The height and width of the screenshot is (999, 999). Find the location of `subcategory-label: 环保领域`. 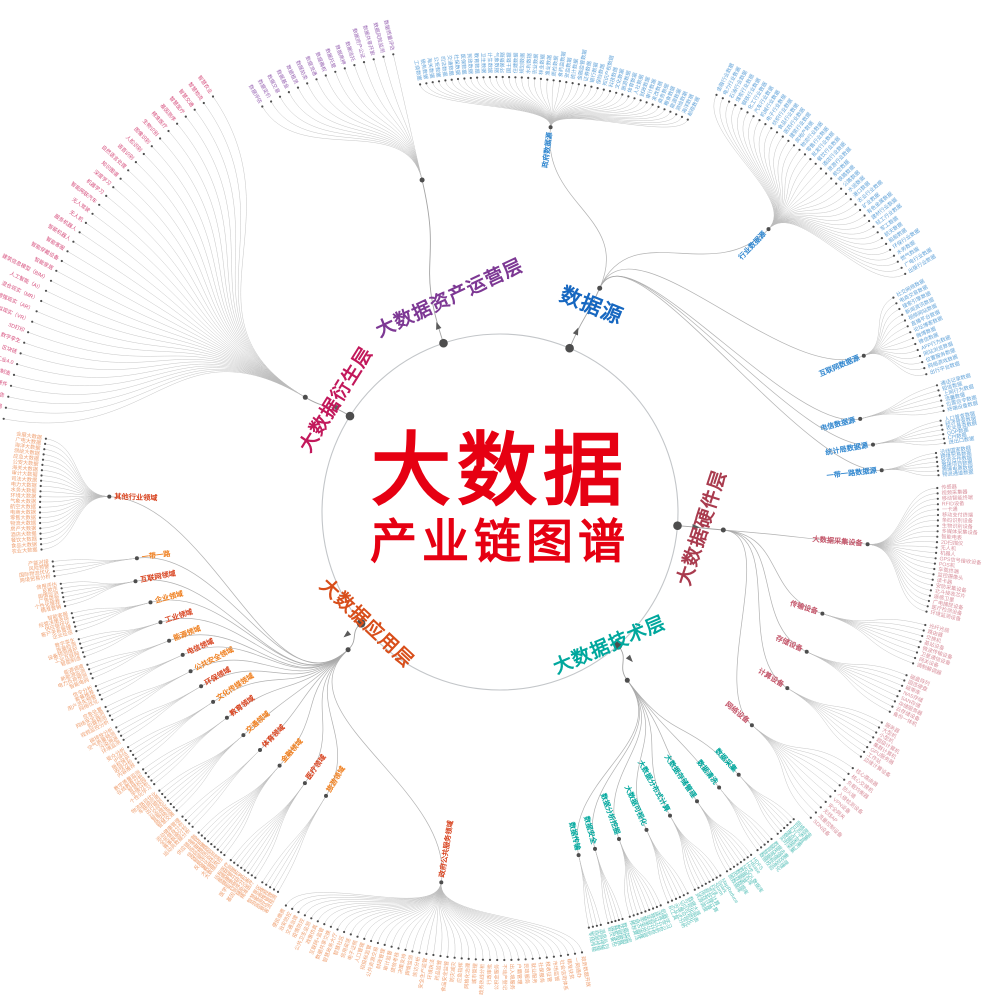

subcategory-label: 环保领域 is located at coordinates (218, 676).